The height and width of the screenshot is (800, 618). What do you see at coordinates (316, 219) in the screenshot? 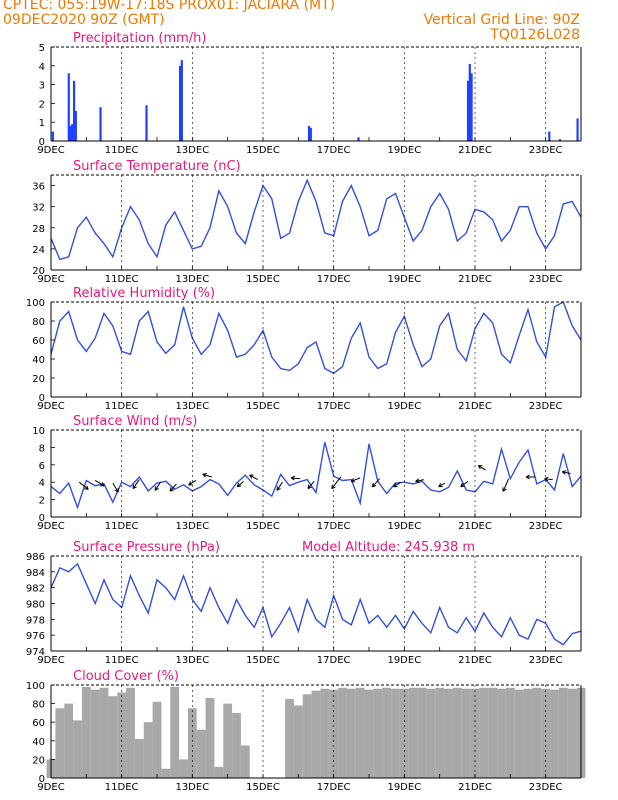
I see `temp-series-line` at bounding box center [316, 219].